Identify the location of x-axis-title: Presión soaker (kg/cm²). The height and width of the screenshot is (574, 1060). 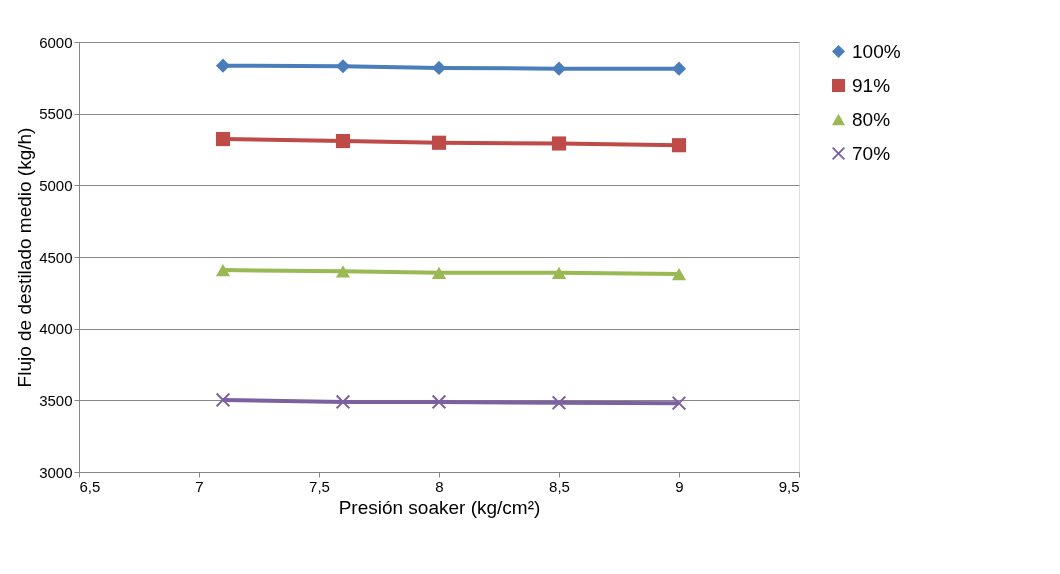
(439, 507).